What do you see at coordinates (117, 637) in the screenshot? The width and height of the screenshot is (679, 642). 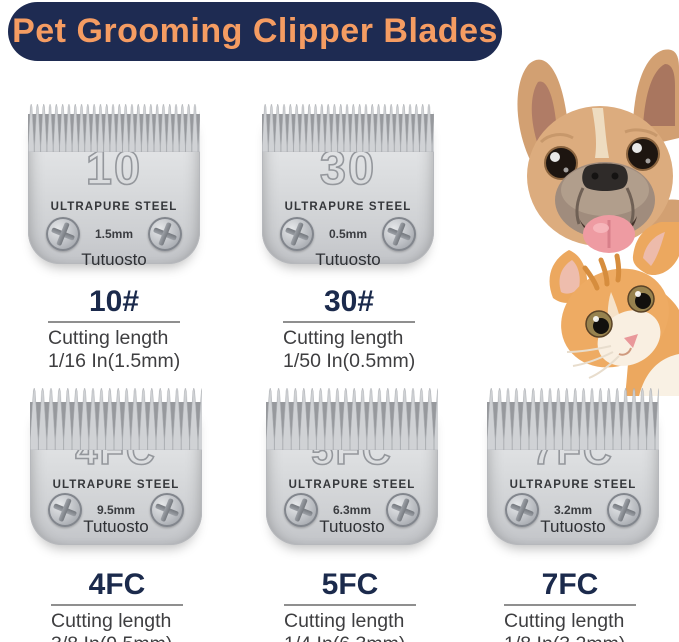 I see `cutting-length-value: 3/8 In(9.5mm)` at bounding box center [117, 637].